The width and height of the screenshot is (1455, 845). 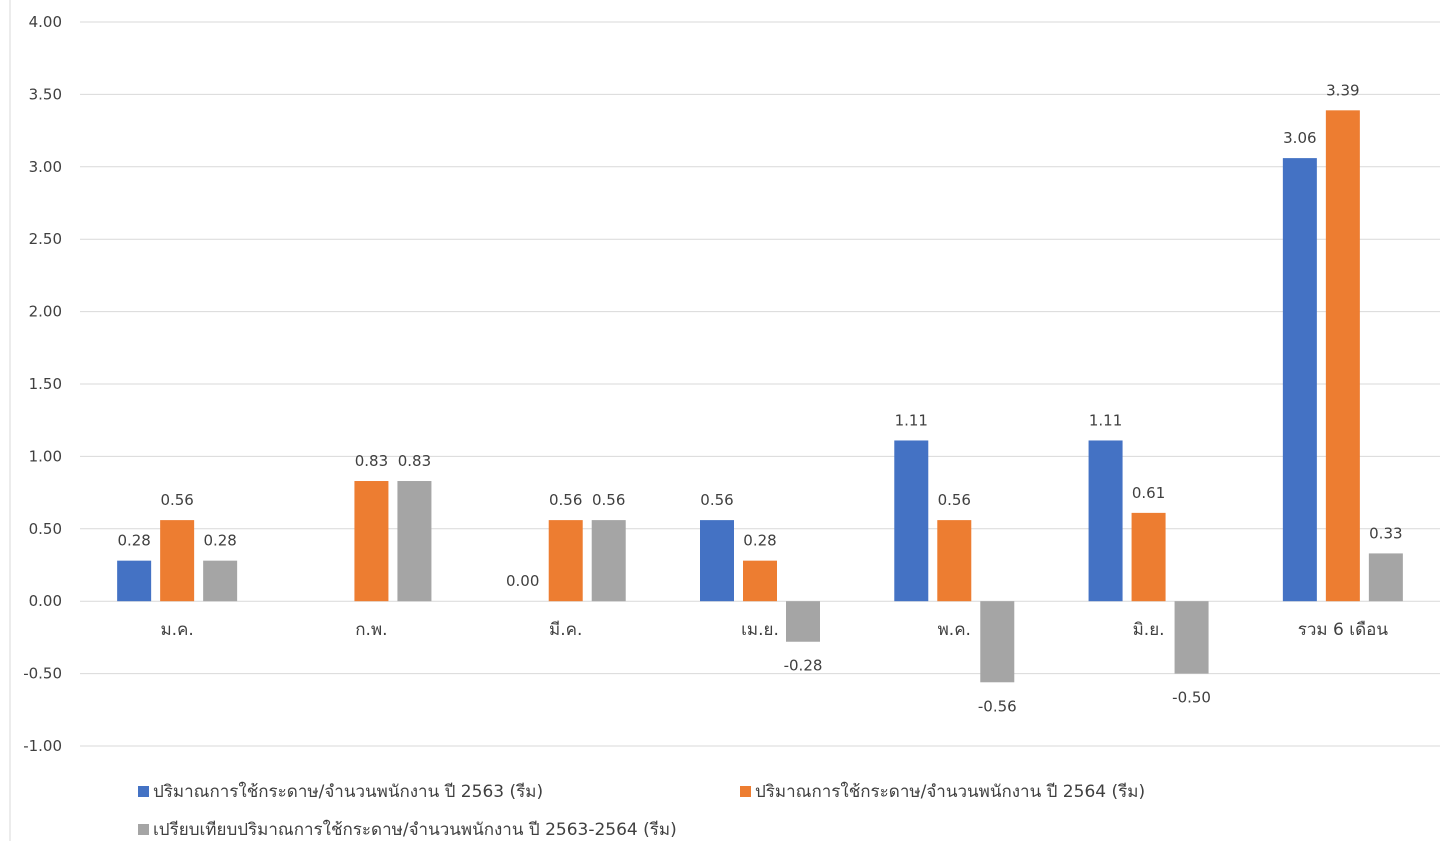 What do you see at coordinates (522, 581) in the screenshot?
I see `data-label: 0.00` at bounding box center [522, 581].